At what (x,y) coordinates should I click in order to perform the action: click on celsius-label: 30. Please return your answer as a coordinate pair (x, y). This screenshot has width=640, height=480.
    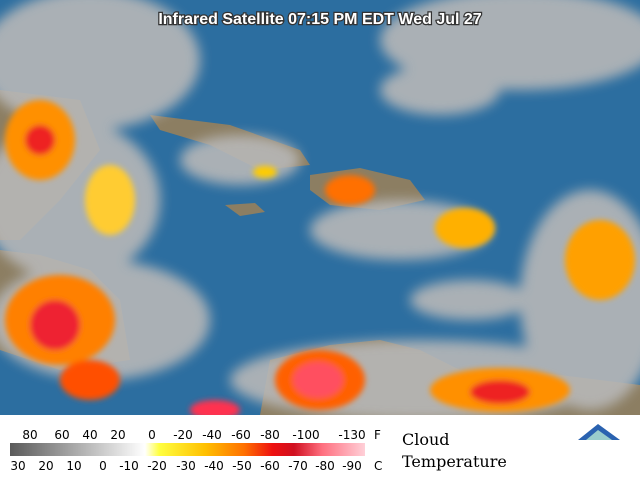
    Looking at the image, I should click on (17, 466).